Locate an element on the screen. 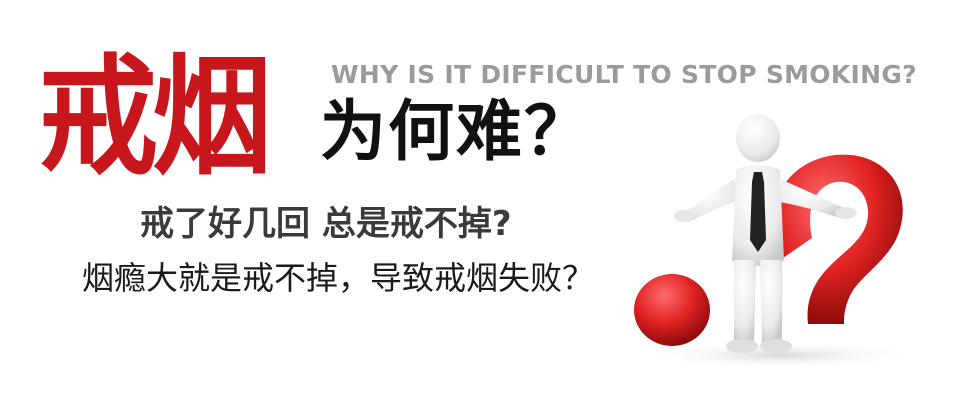  person-figure-icon is located at coordinates (765, 233).